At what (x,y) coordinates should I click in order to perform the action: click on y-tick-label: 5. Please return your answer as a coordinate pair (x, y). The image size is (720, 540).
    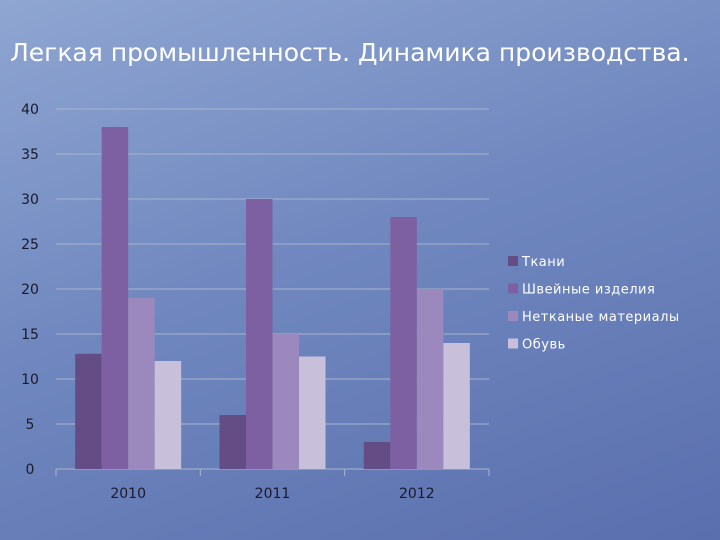
    Looking at the image, I should click on (30, 425).